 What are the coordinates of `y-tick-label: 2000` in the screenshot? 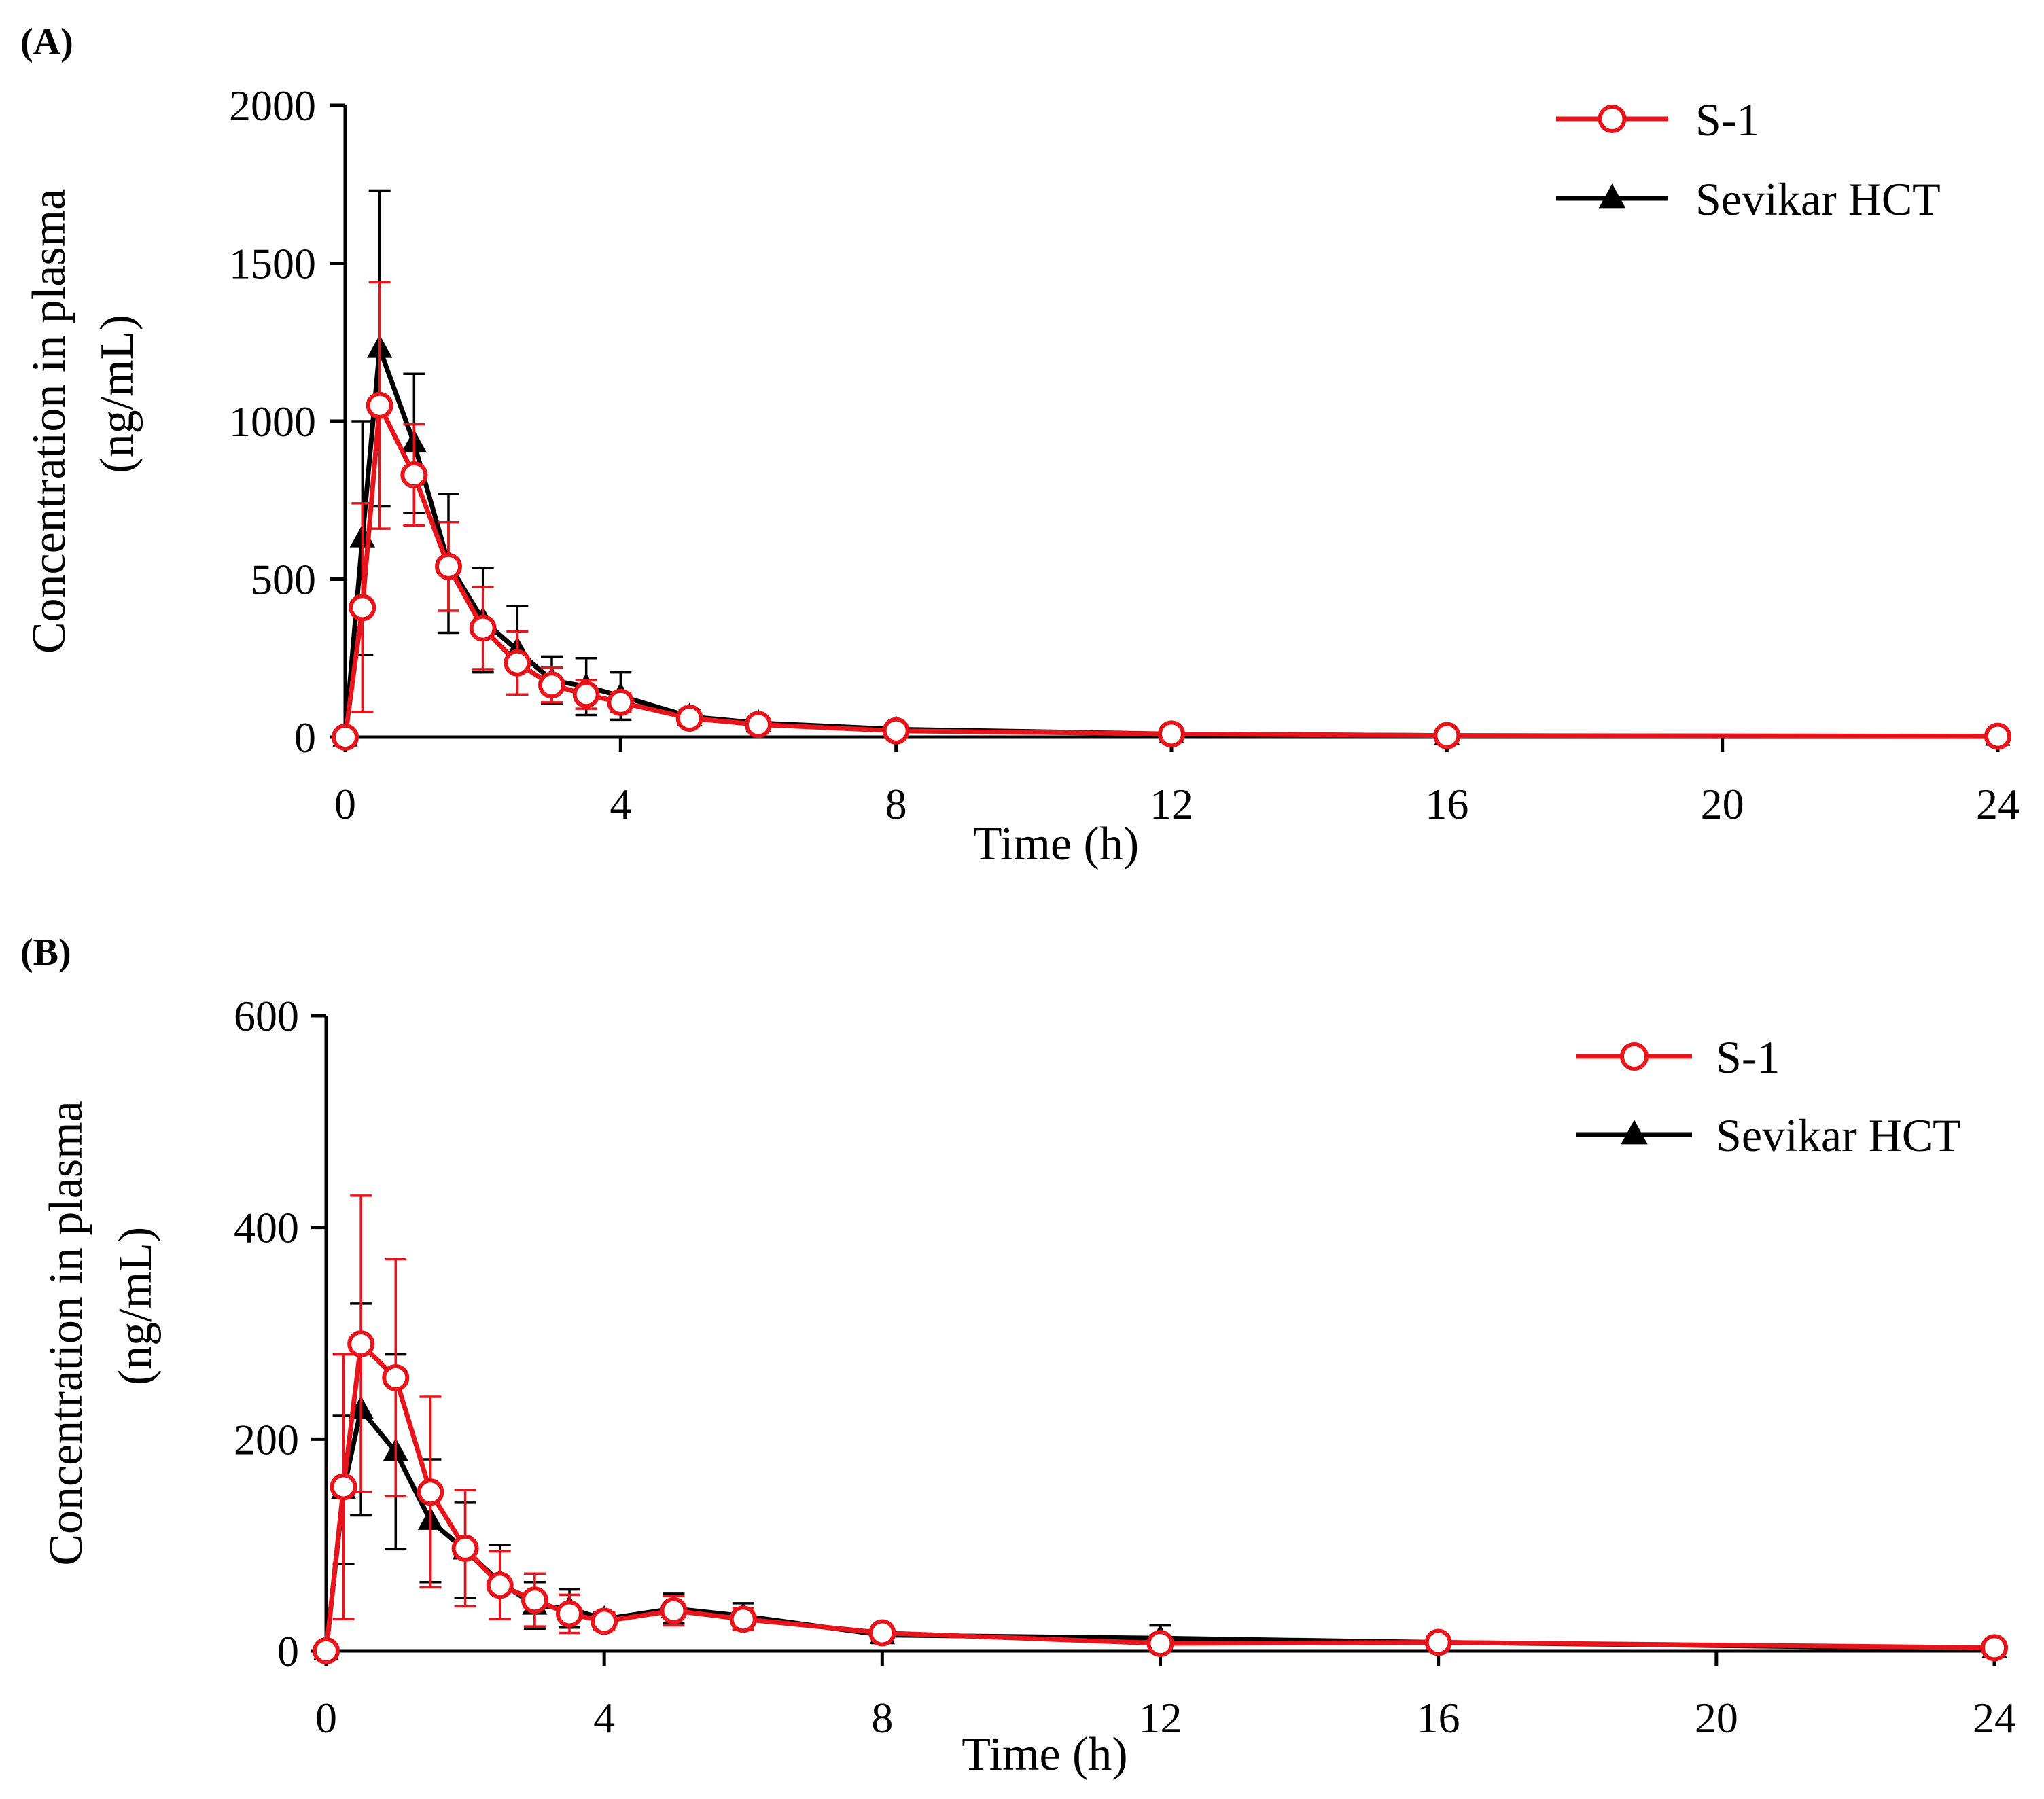 It's located at (272, 106).